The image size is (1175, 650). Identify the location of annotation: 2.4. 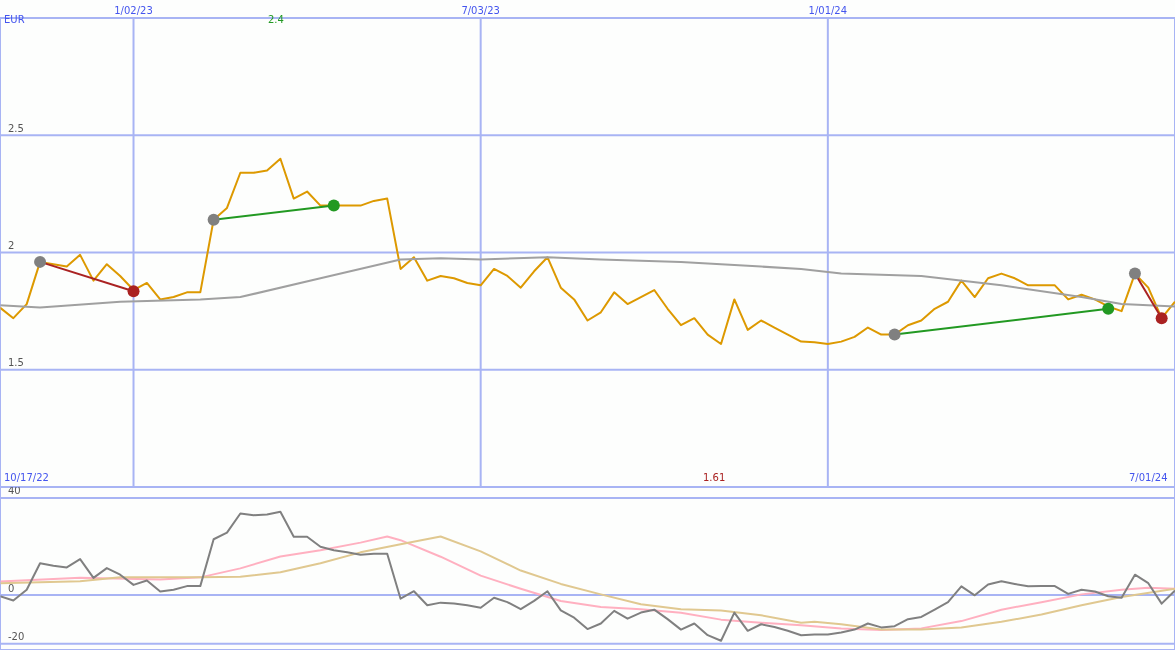
(276, 19).